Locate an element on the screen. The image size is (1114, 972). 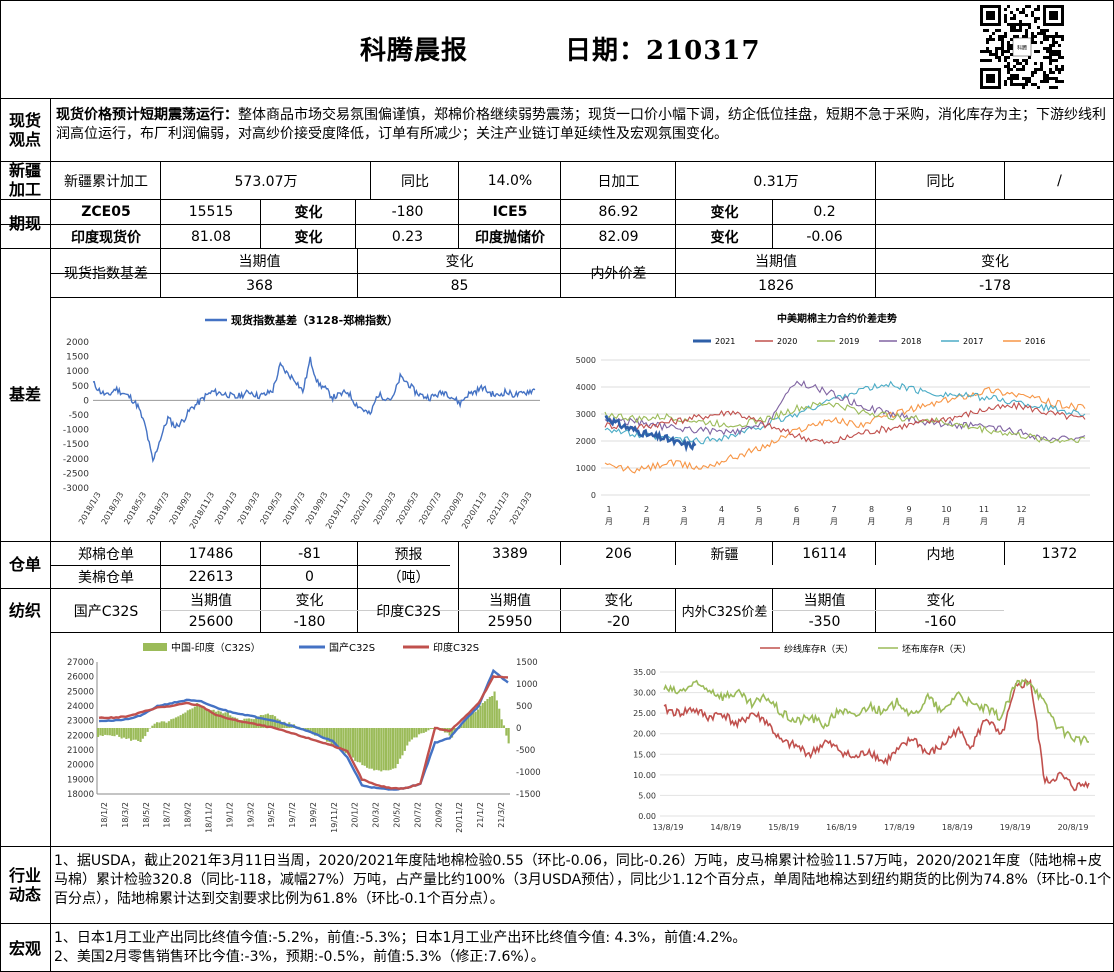
x-tick-number: 2 is located at coordinates (646, 509).